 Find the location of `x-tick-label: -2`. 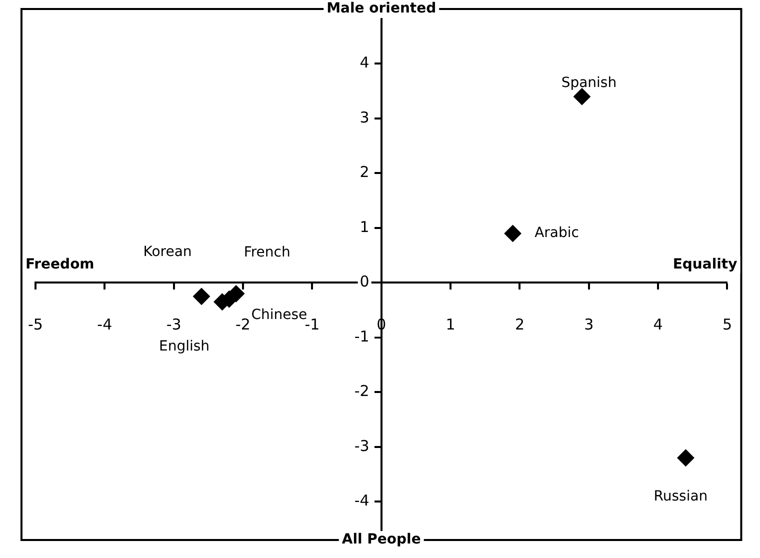

x-tick-label: -2 is located at coordinates (243, 325).